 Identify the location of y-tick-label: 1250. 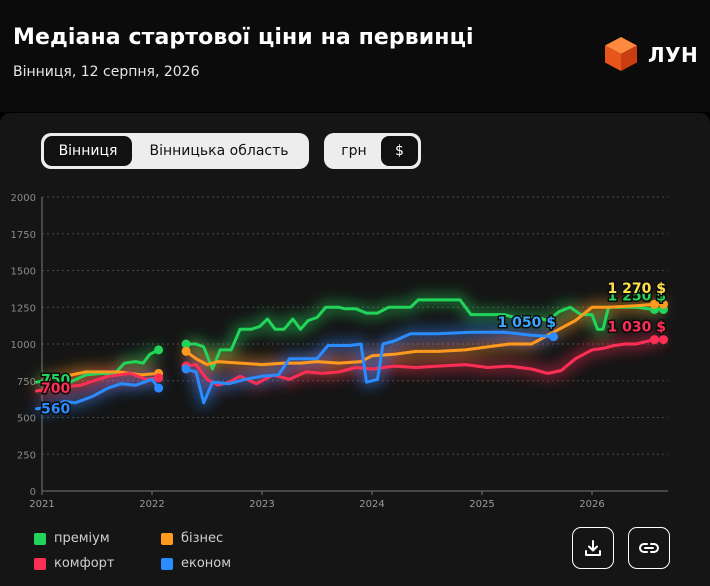
(23, 308).